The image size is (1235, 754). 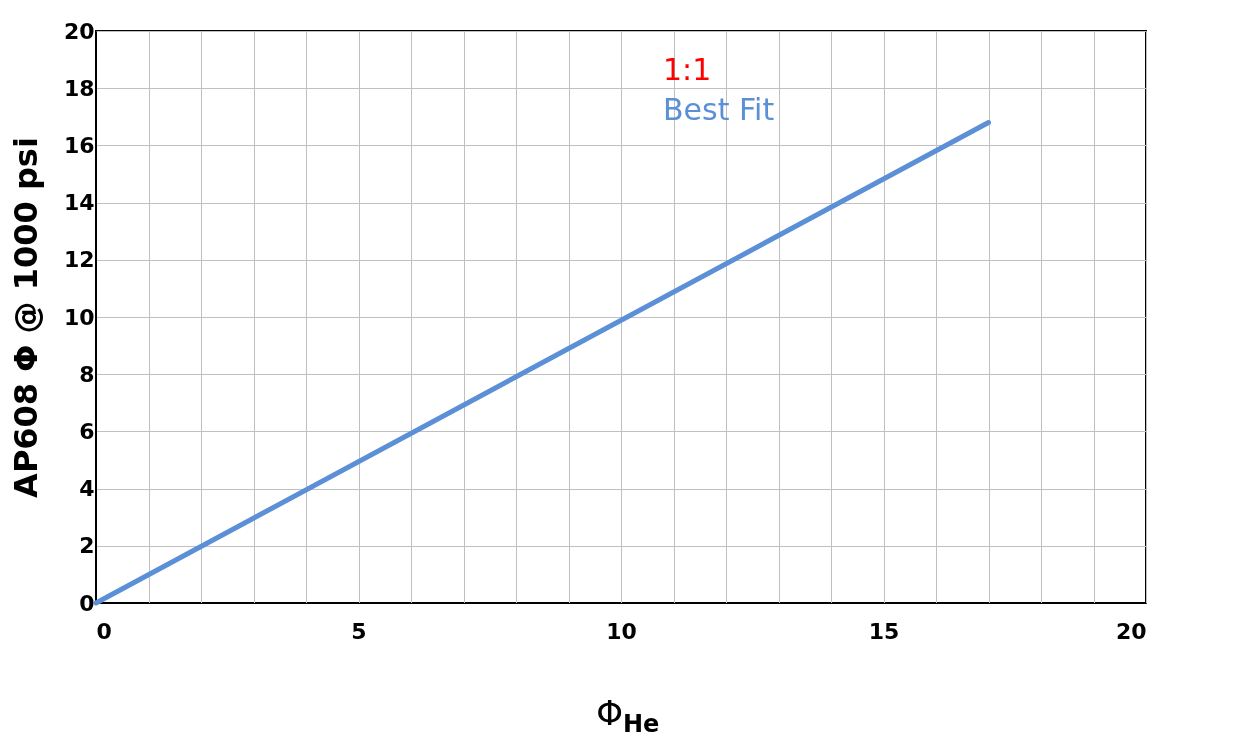 I want to click on y-tick-label: 12, so click(x=79, y=260).